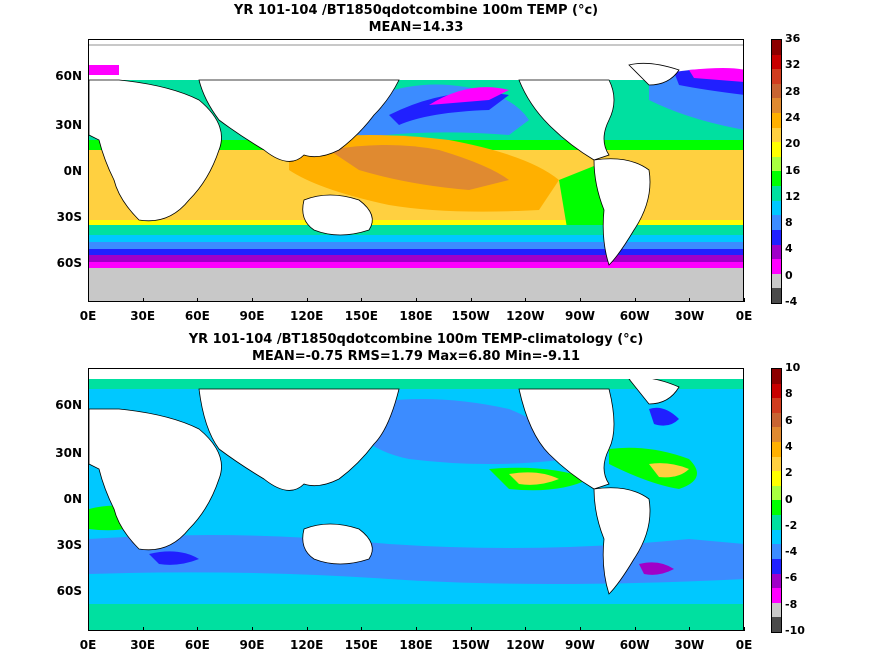  I want to click on panel2-lat-30n: 30N, so click(68, 453).